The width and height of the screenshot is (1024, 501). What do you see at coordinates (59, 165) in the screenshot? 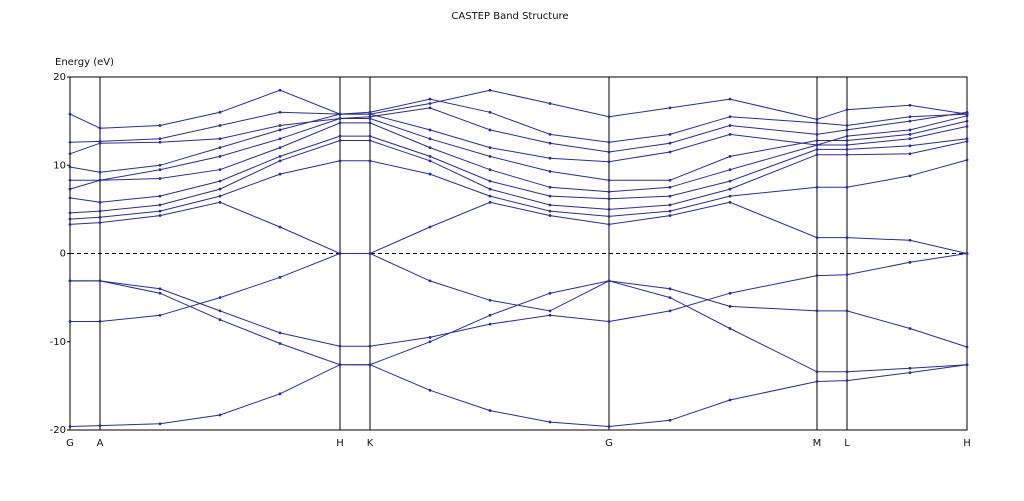
I see `y-tick-label: 10` at bounding box center [59, 165].